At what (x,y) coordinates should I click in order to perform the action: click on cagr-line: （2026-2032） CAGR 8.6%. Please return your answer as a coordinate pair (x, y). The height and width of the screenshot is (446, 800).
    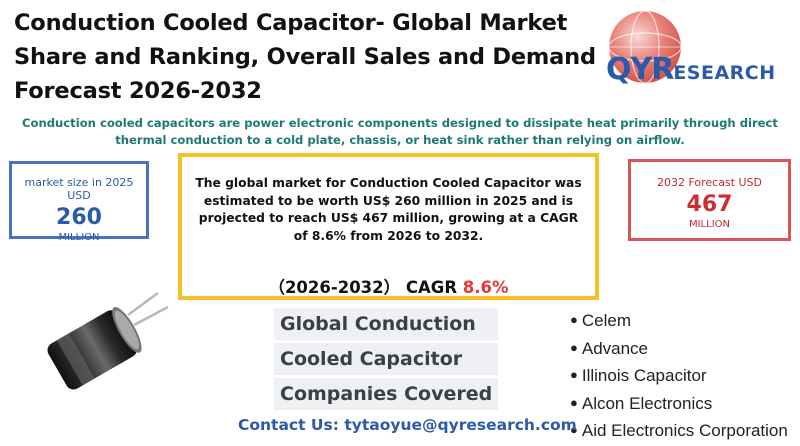
    Looking at the image, I should click on (388, 286).